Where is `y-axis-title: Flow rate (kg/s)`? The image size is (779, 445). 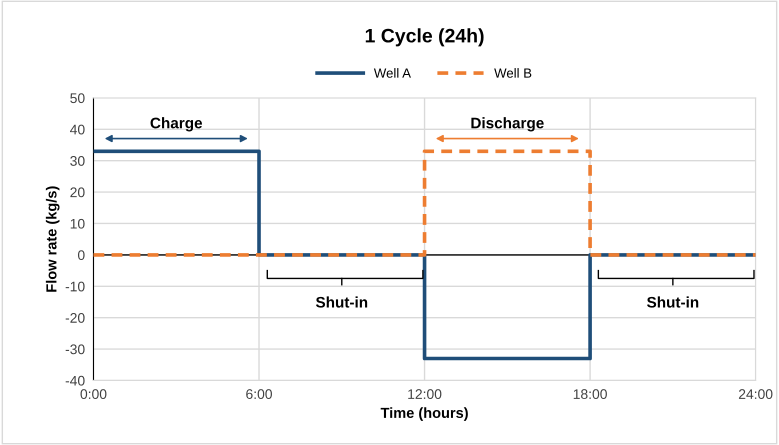
y-axis-title: Flow rate (kg/s) is located at coordinates (53, 239).